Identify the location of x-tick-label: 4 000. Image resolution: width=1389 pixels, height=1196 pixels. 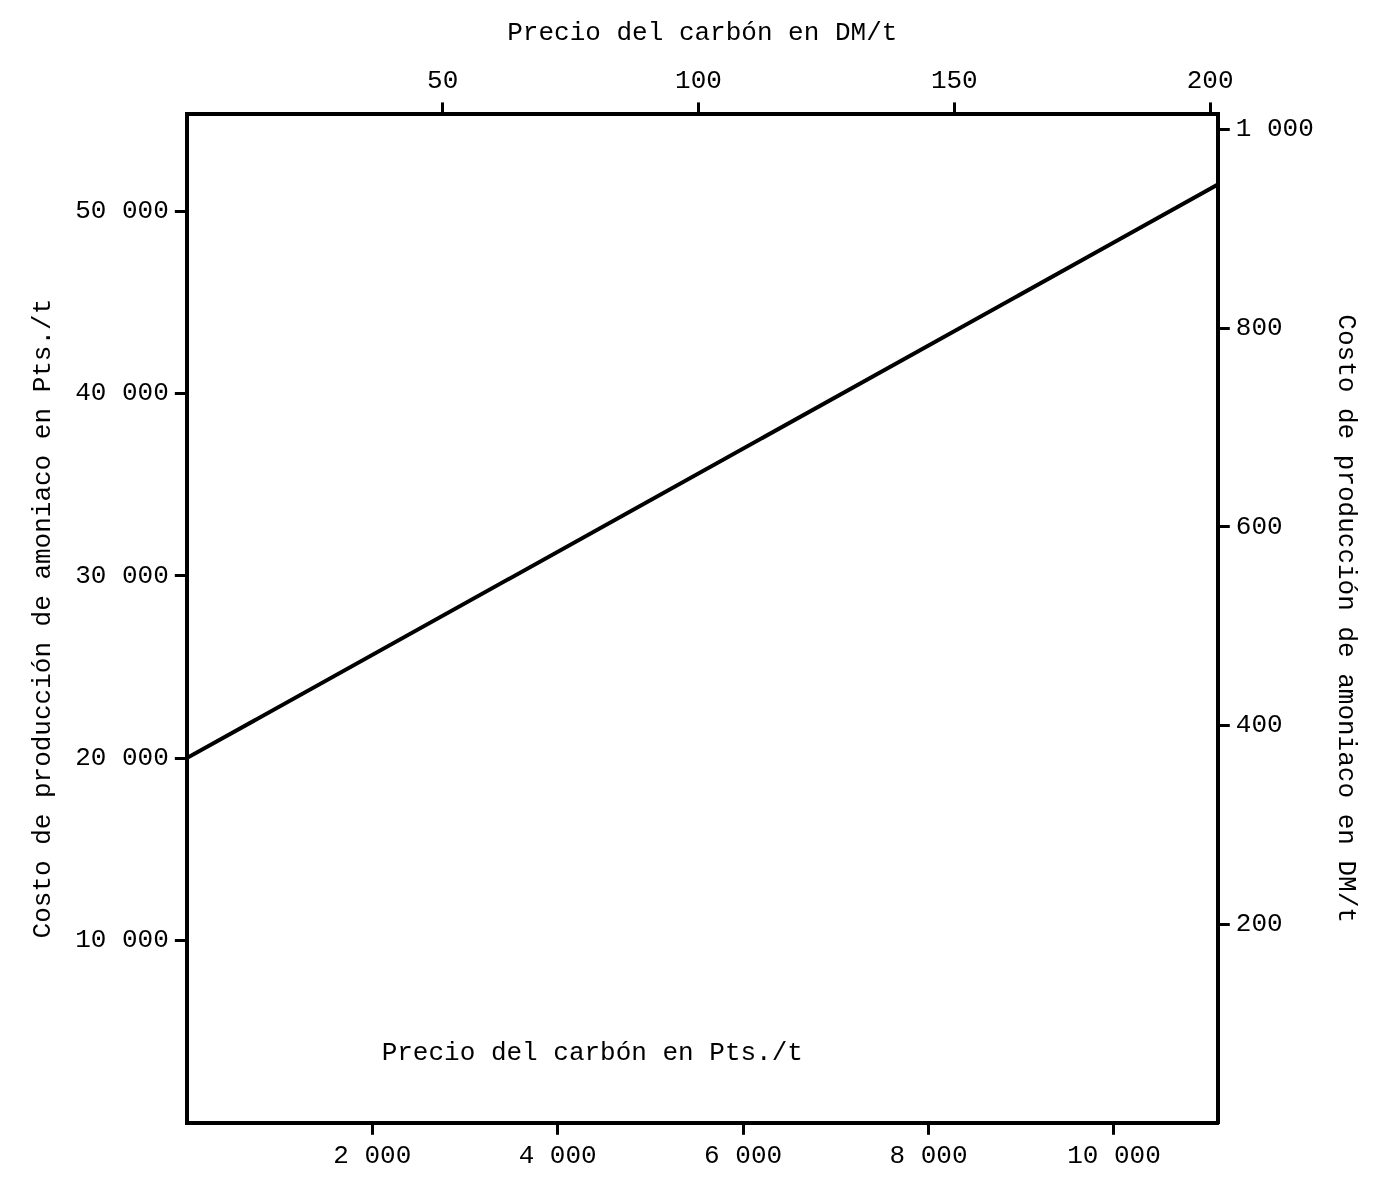
(557, 1156).